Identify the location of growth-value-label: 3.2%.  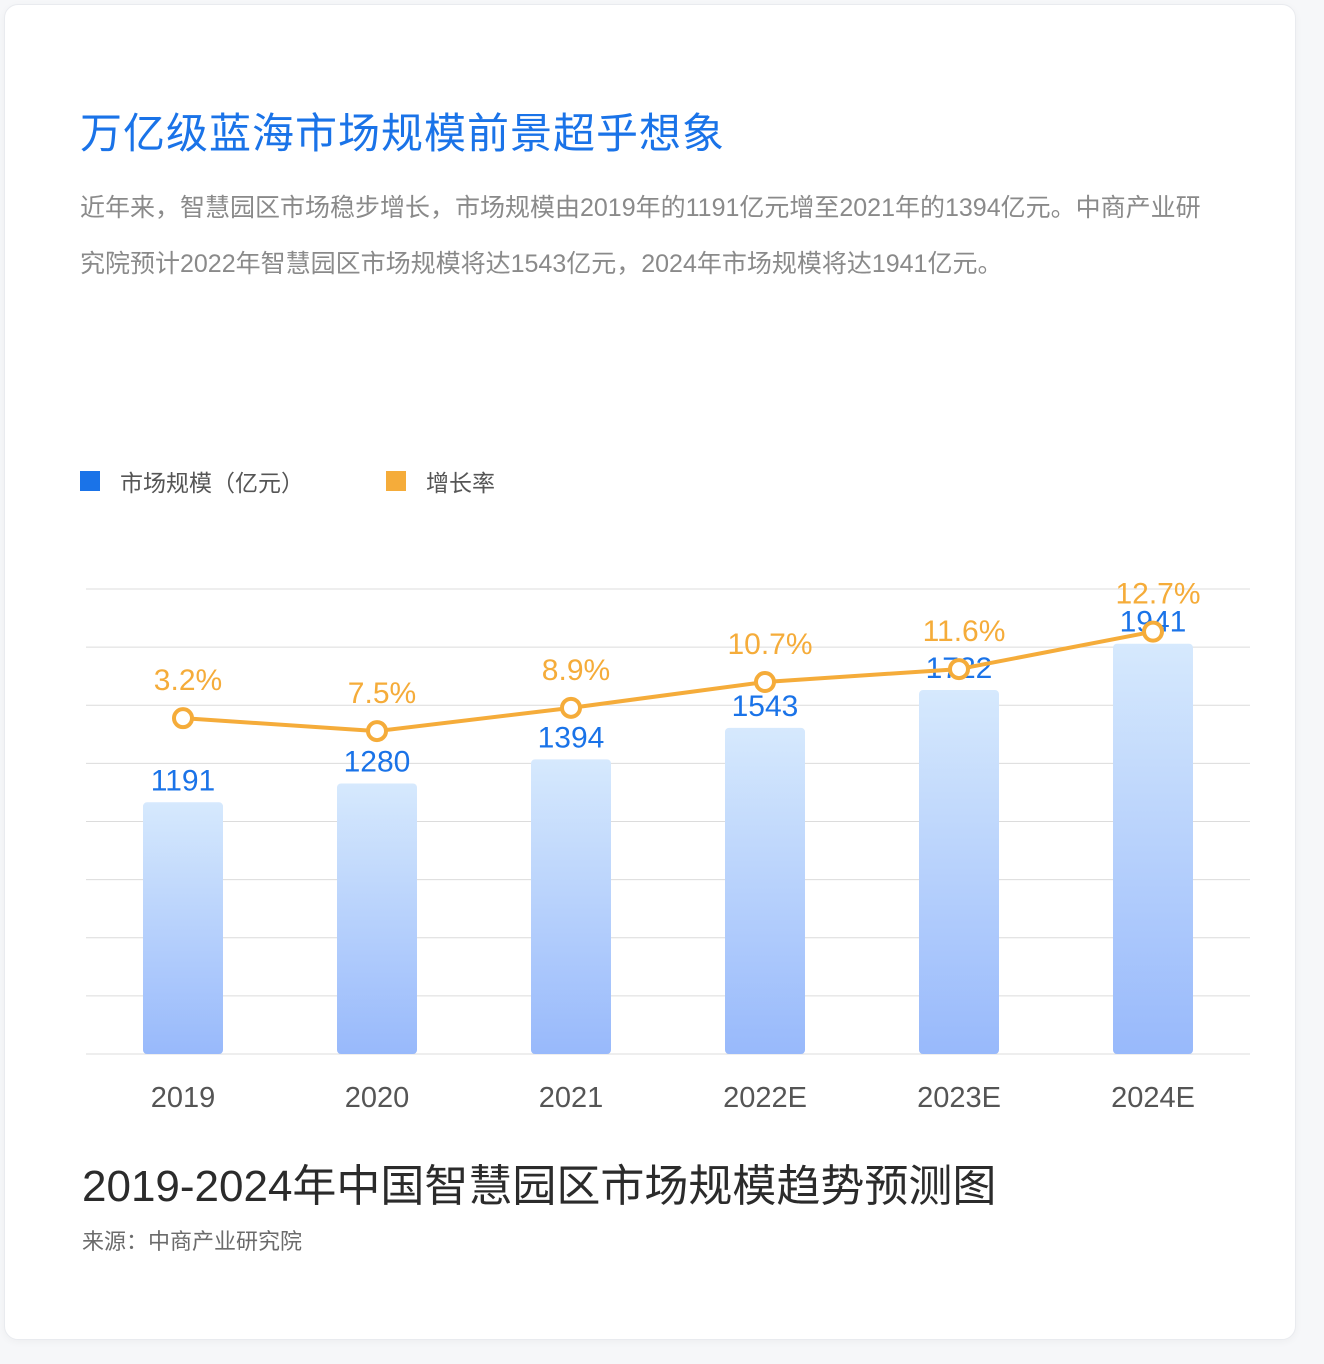
(188, 680).